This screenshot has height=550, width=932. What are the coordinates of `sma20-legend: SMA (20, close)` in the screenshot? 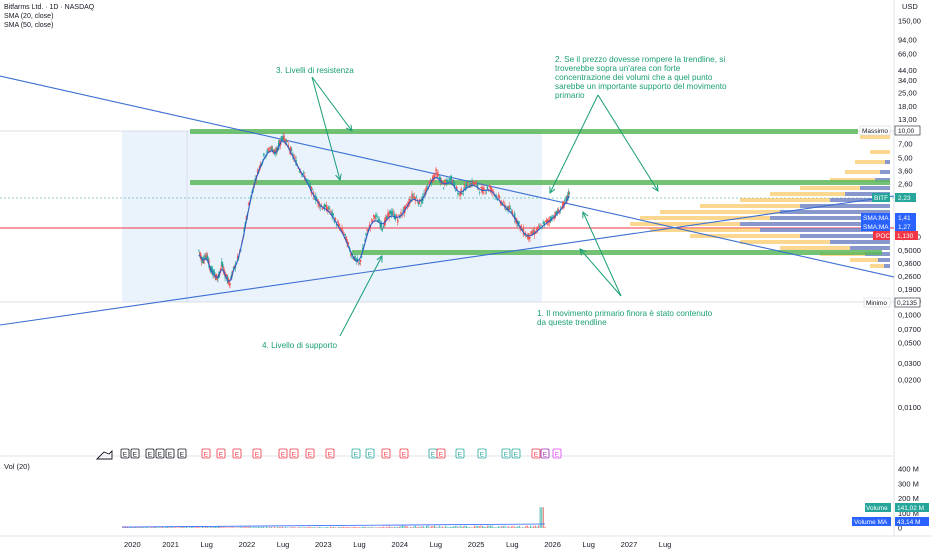 It's located at (29, 16).